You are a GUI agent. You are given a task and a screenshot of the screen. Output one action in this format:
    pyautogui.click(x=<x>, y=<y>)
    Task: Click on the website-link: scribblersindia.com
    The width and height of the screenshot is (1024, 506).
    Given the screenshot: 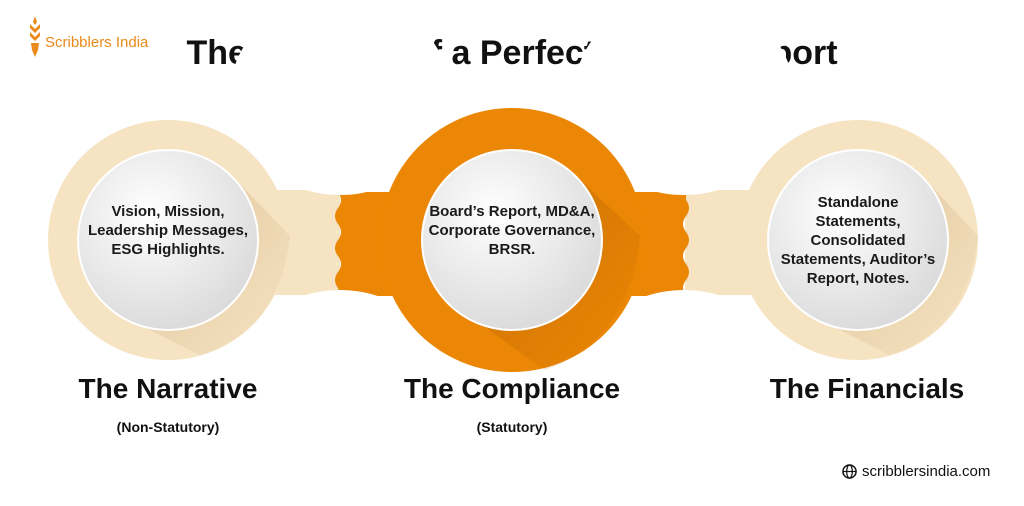 What is the action you would take?
    pyautogui.click(x=926, y=471)
    